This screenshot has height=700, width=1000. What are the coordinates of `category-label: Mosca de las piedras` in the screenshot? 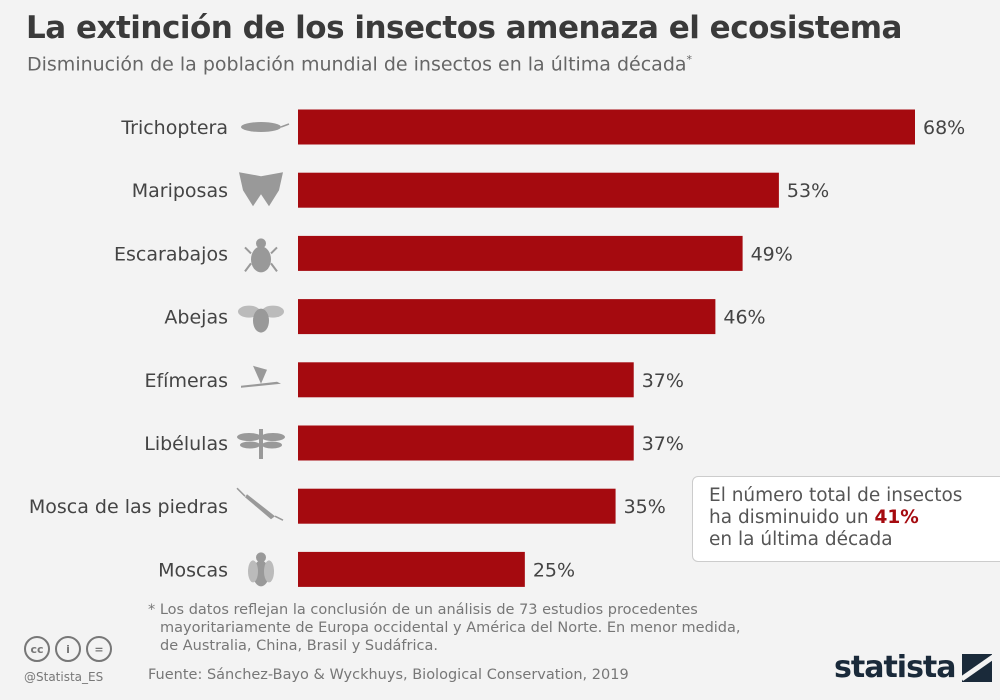 It's located at (128, 507).